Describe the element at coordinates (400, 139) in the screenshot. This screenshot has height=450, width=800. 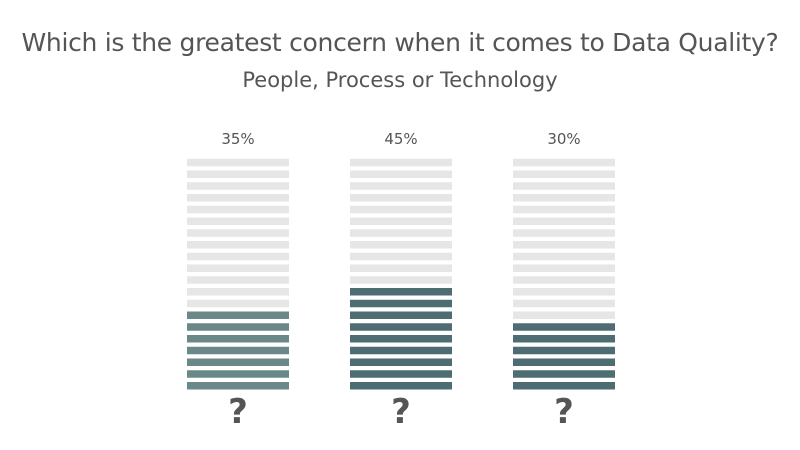
I see `value-label: 45%` at that location.